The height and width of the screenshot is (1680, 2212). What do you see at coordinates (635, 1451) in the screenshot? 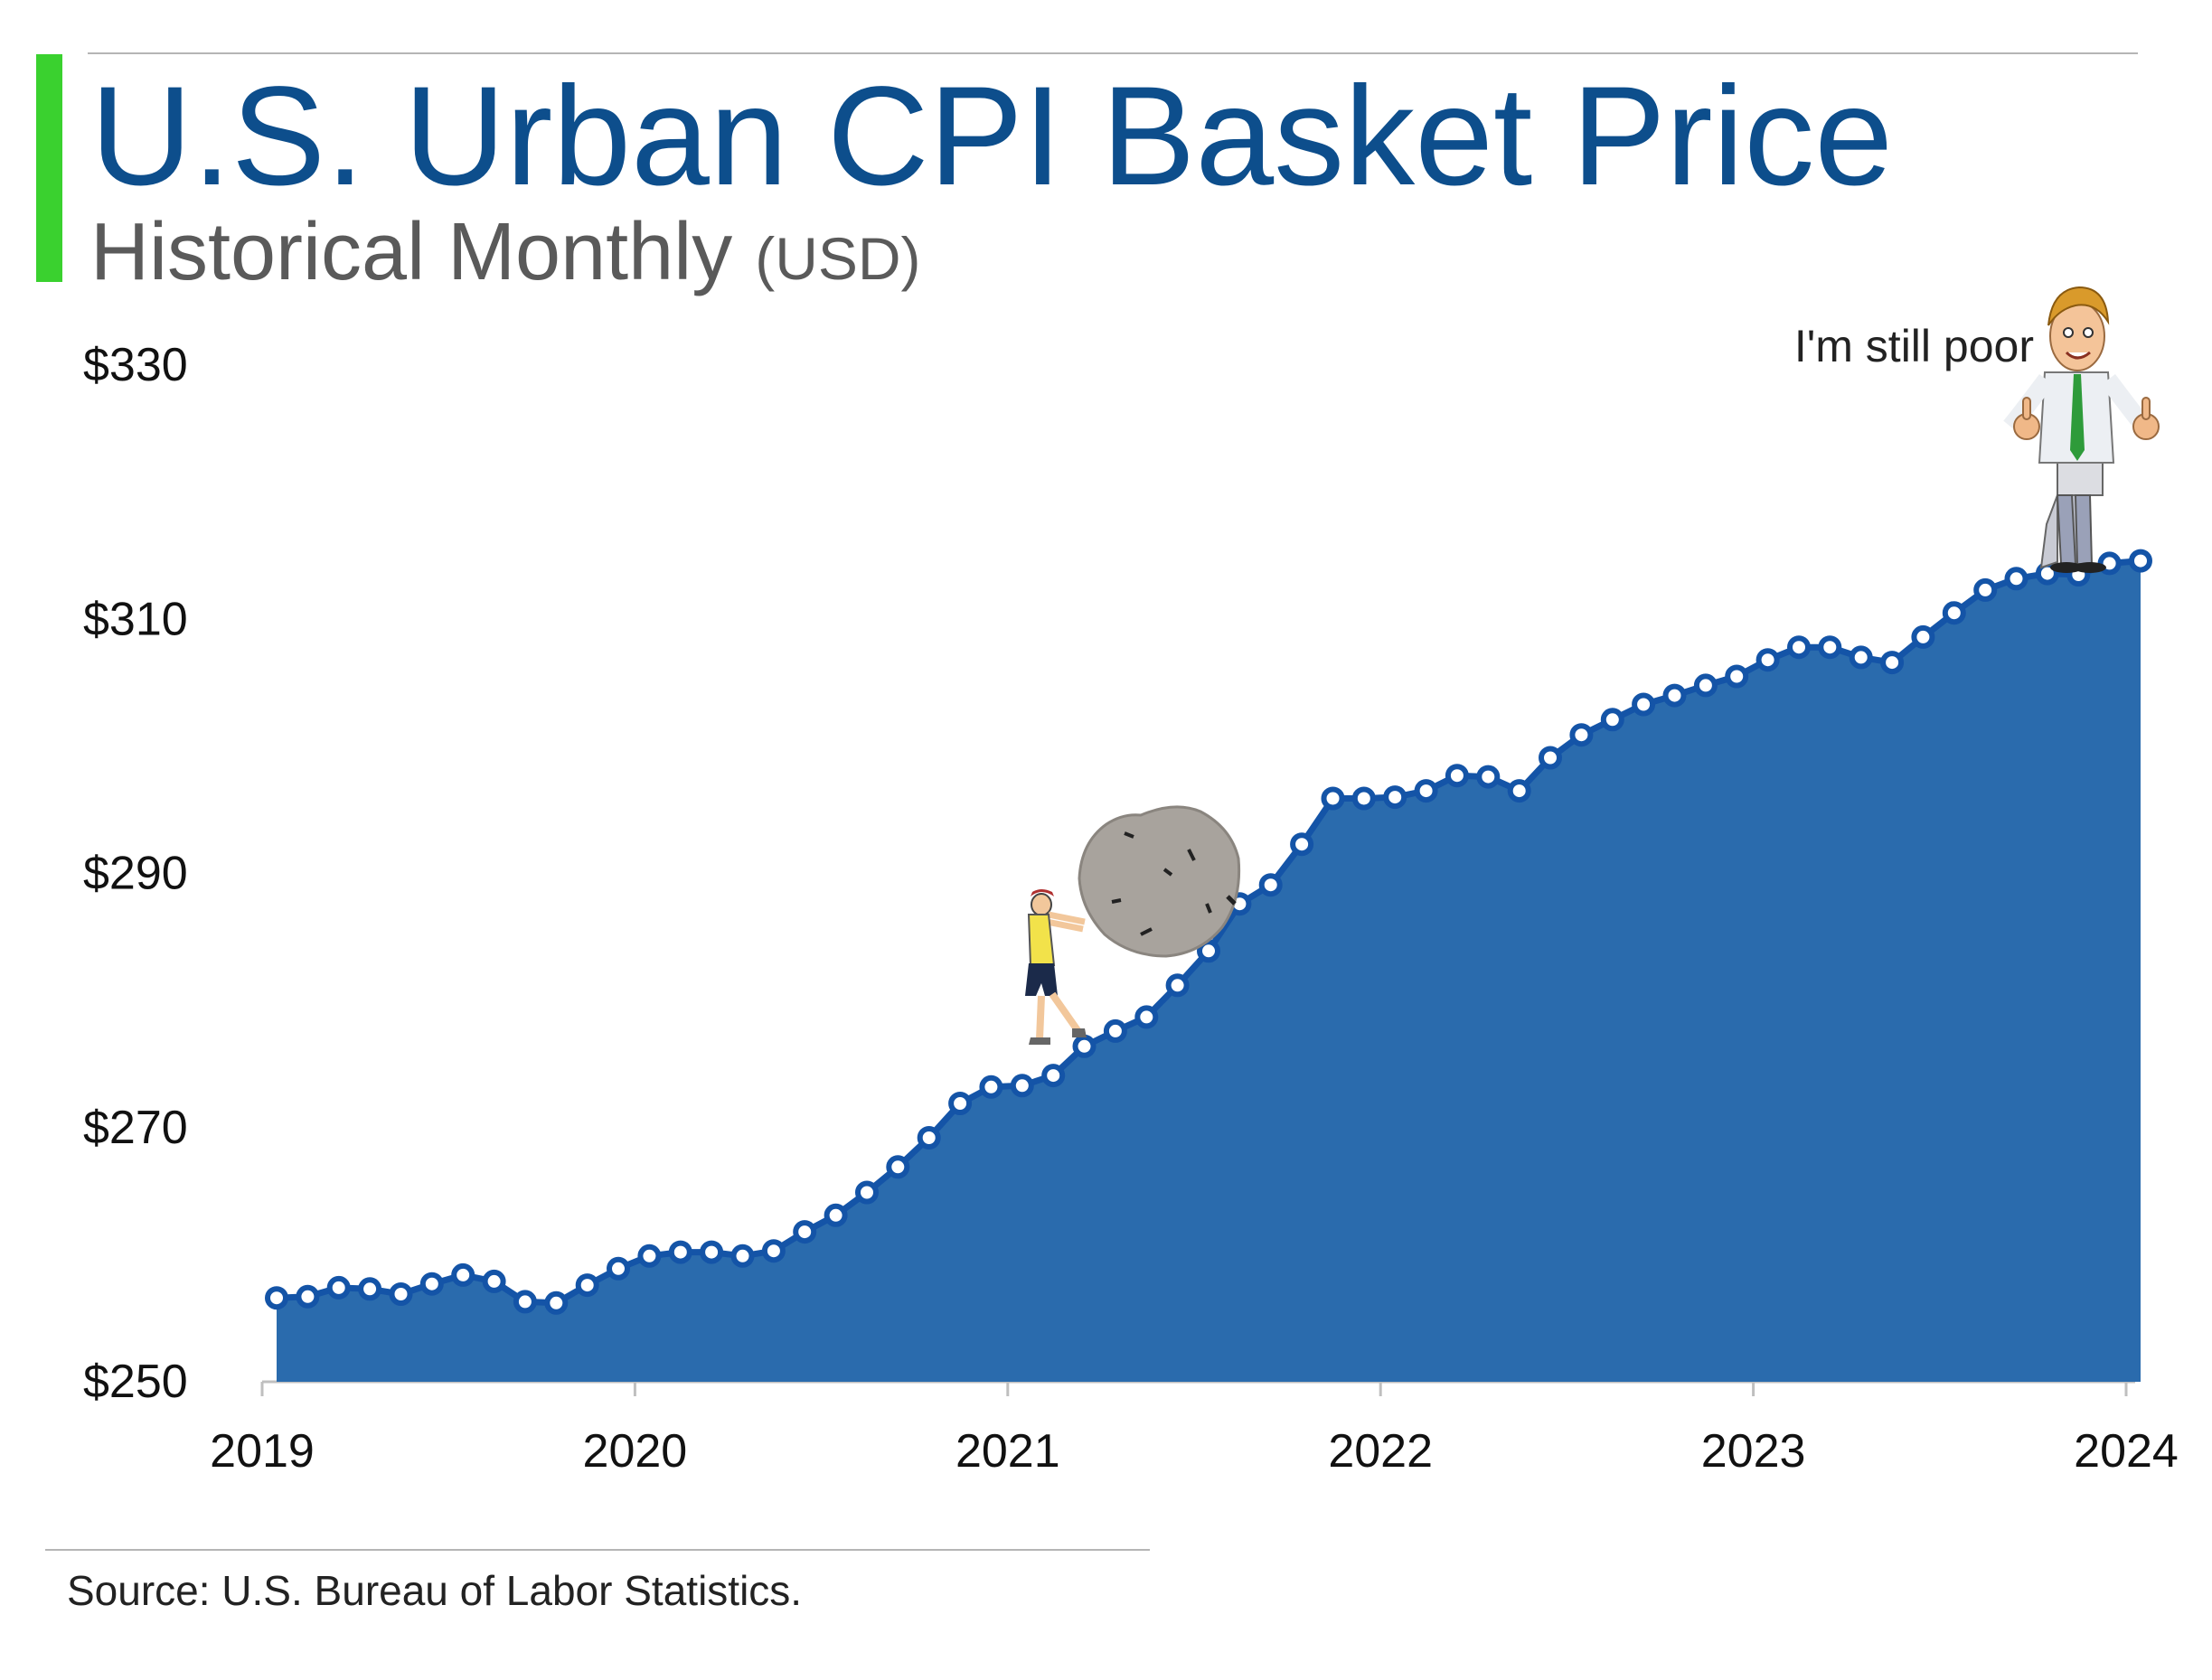
I see `x-tick-label: 2020` at bounding box center [635, 1451].